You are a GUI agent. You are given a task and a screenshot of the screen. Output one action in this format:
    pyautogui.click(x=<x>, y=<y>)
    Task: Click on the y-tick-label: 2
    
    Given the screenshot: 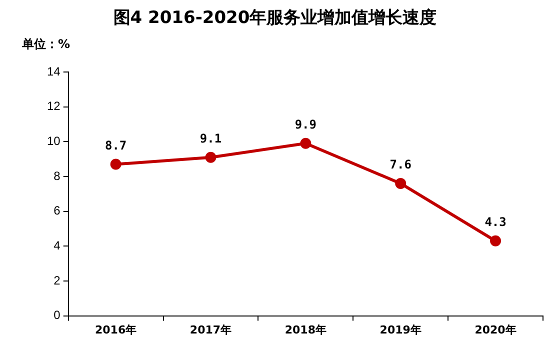 What is the action you would take?
    pyautogui.click(x=57, y=280)
    